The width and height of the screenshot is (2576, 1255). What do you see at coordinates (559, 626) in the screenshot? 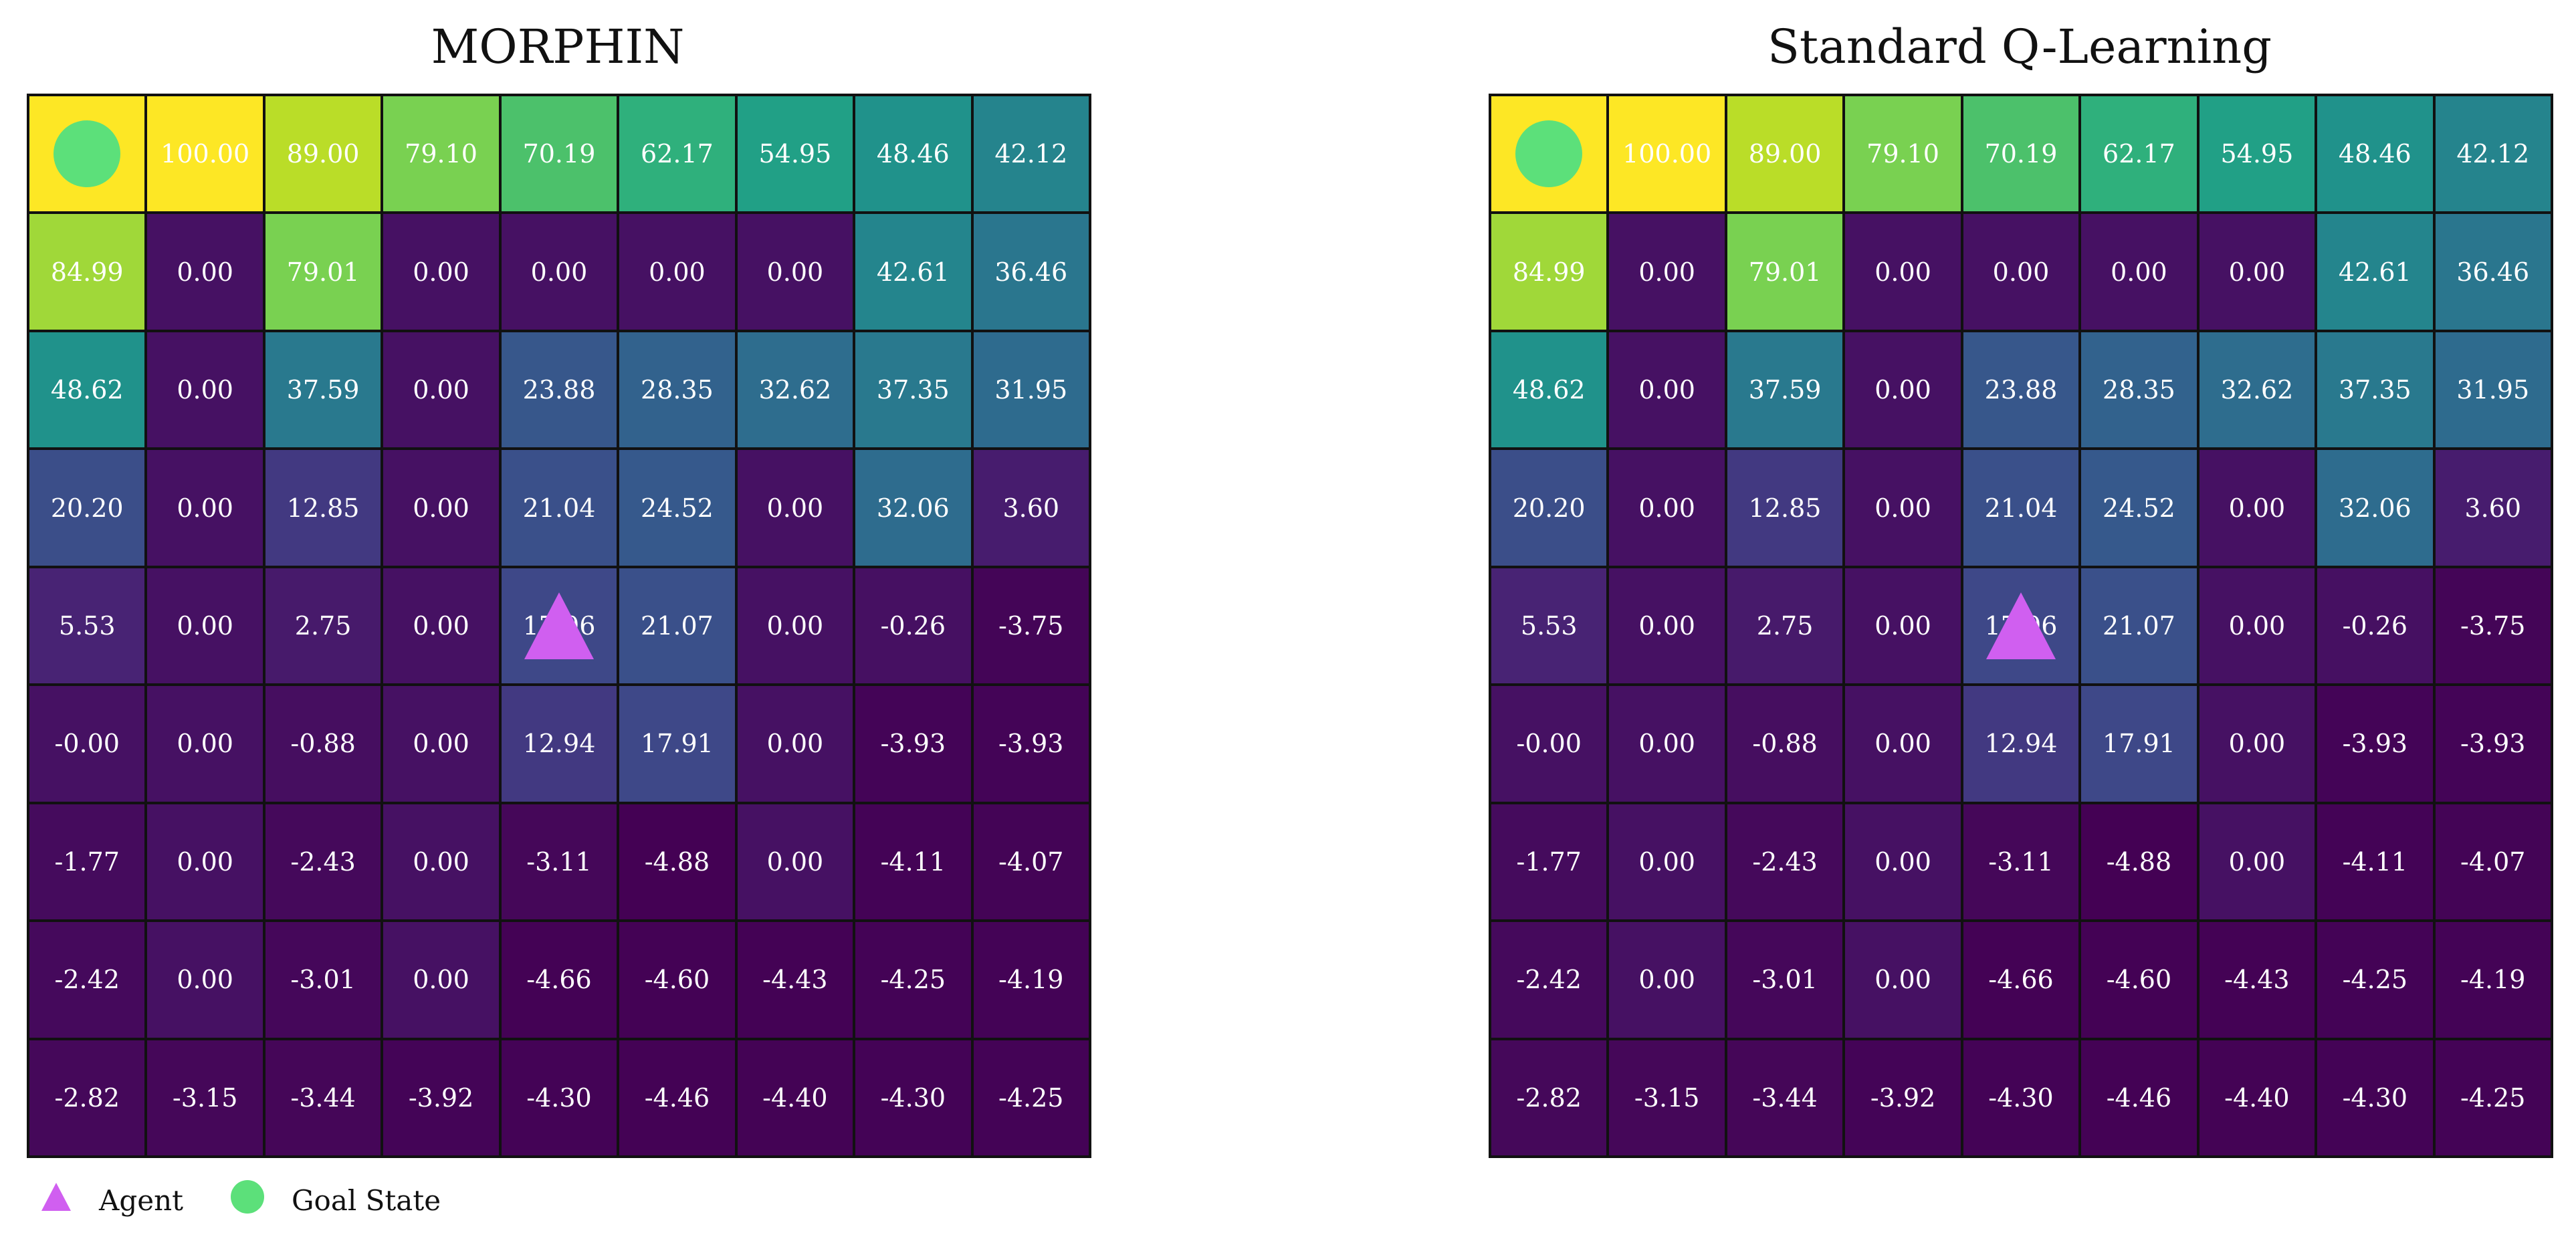
I see `heatmap-cell: 17.96` at bounding box center [559, 626].